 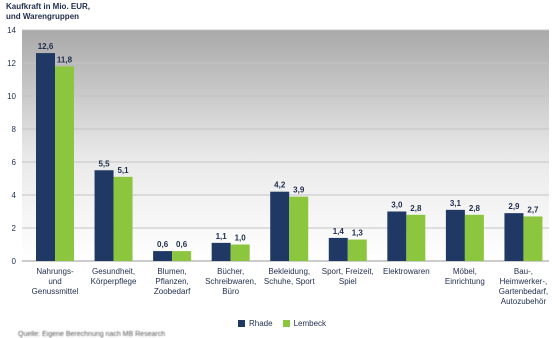 I want to click on data-label-rhade: 4,2, so click(x=280, y=185).